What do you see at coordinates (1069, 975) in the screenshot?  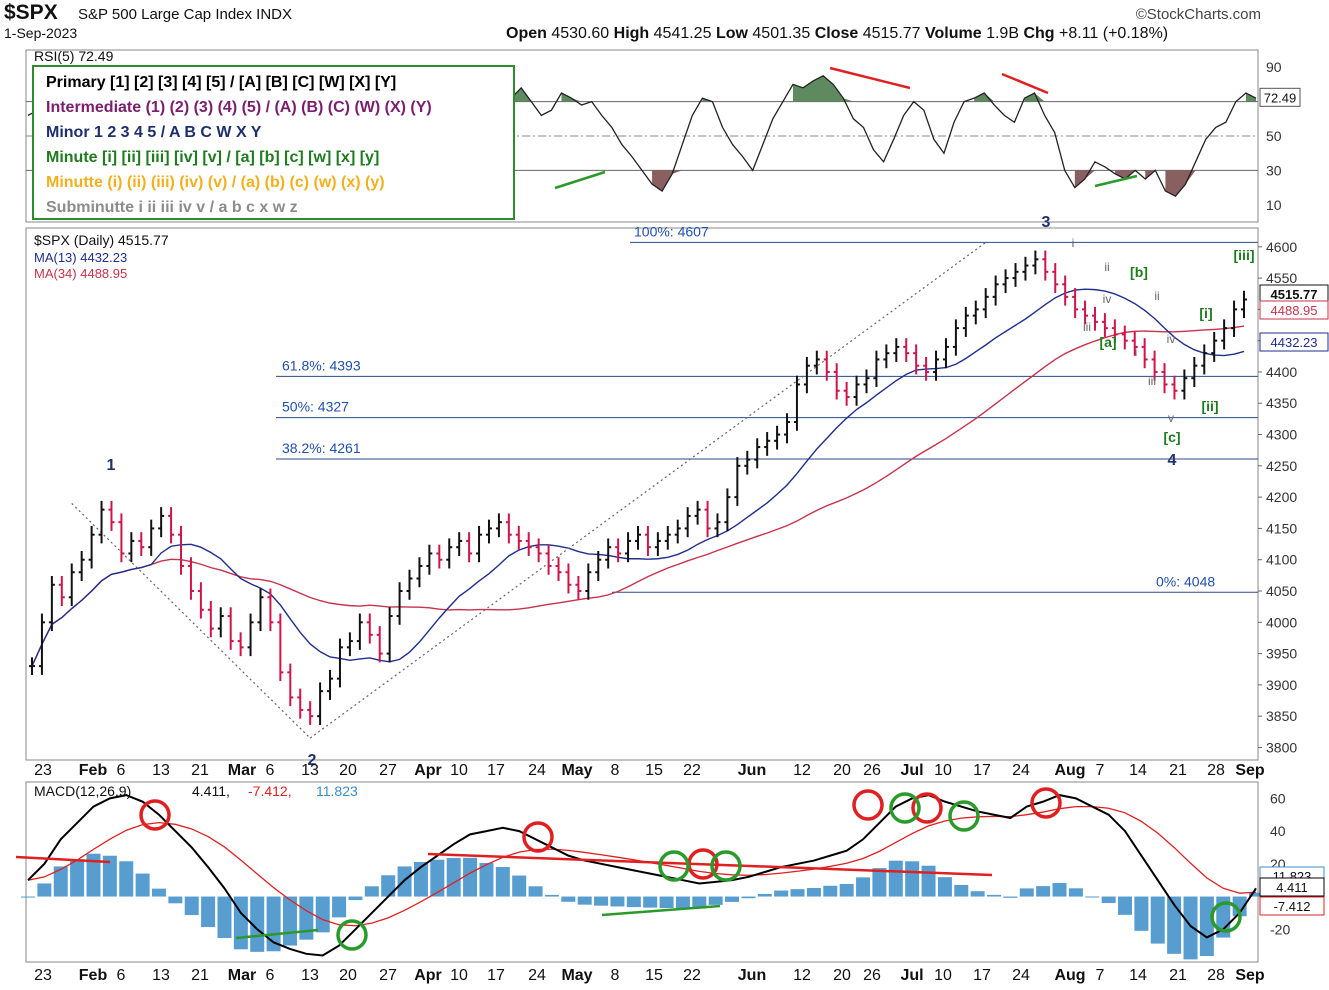 I see `macd-x-tick-label: Aug` at bounding box center [1069, 975].